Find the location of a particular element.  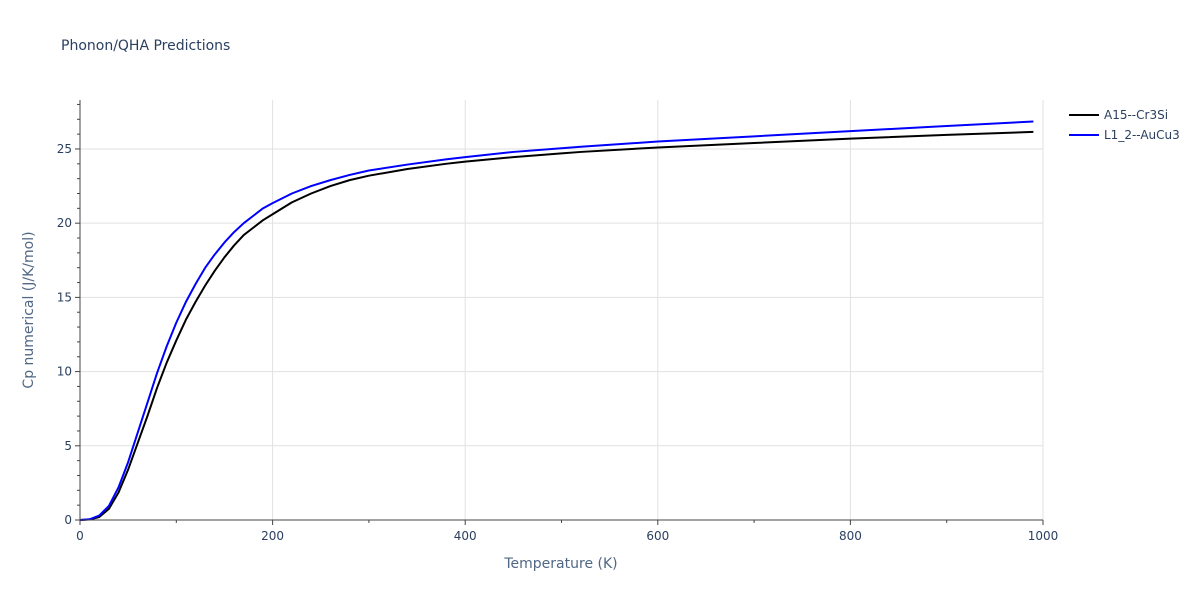

x-tick-label: 600 is located at coordinates (657, 536).